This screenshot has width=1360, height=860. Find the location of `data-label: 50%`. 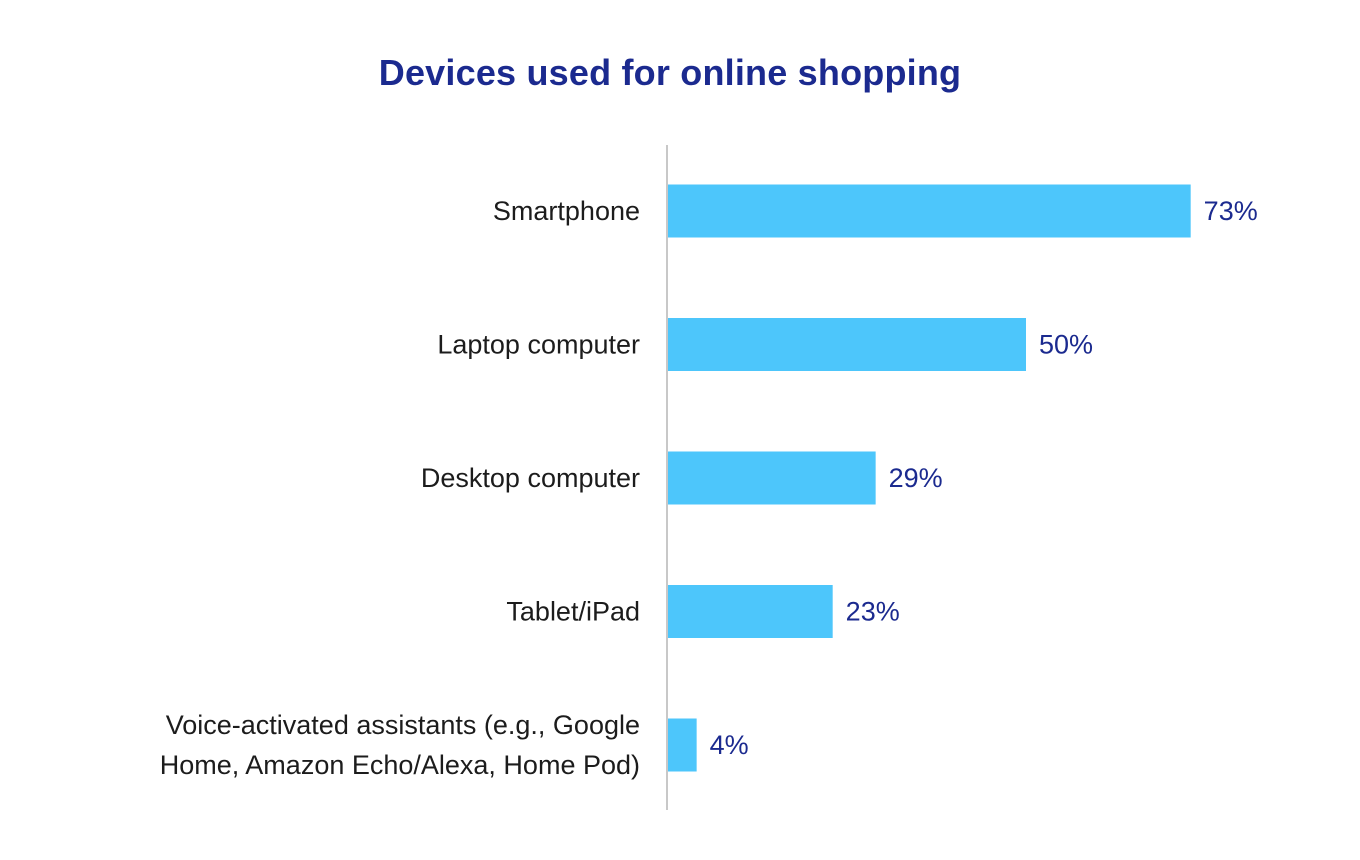

data-label: 50% is located at coordinates (1066, 345).